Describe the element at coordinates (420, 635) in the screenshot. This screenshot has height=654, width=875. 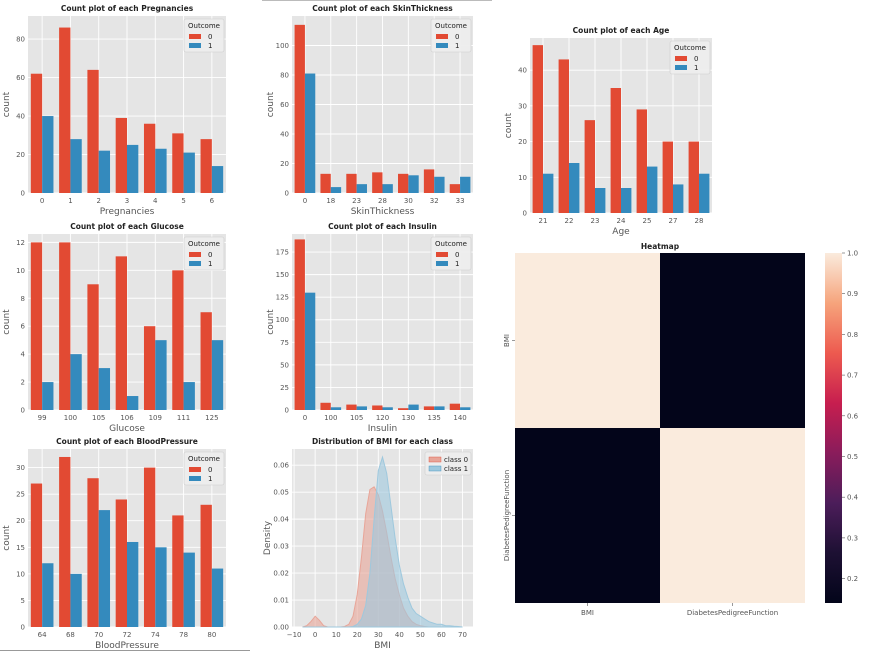
I see `x-tick-label: 50` at that location.